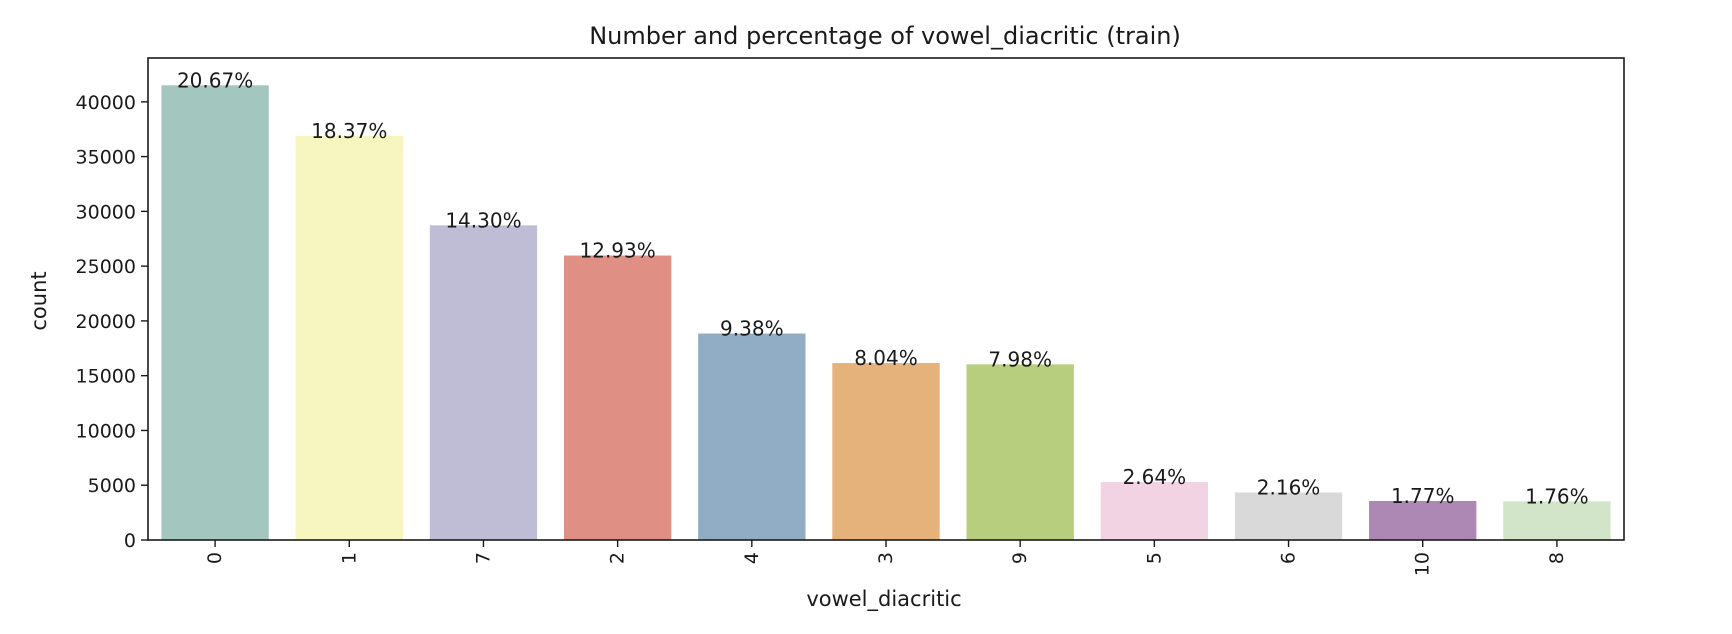  What do you see at coordinates (349, 558) in the screenshot?
I see `x-tick-label-1: 1` at bounding box center [349, 558].